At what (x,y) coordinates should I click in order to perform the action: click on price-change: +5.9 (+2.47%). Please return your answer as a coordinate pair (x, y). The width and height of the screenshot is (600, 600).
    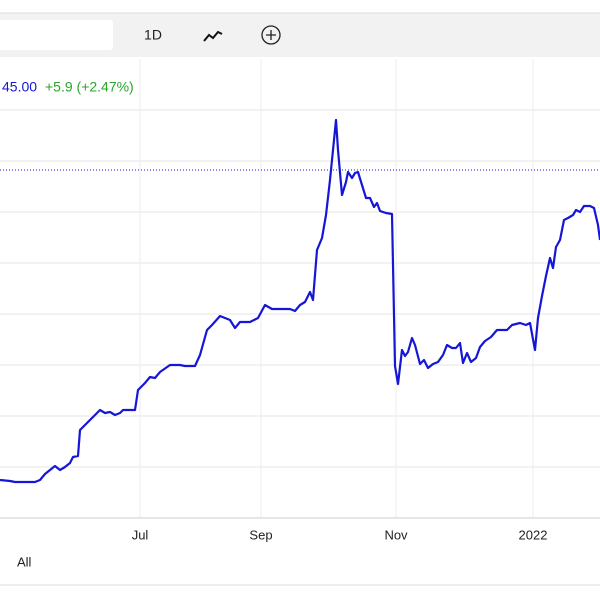
    Looking at the image, I should click on (89, 87).